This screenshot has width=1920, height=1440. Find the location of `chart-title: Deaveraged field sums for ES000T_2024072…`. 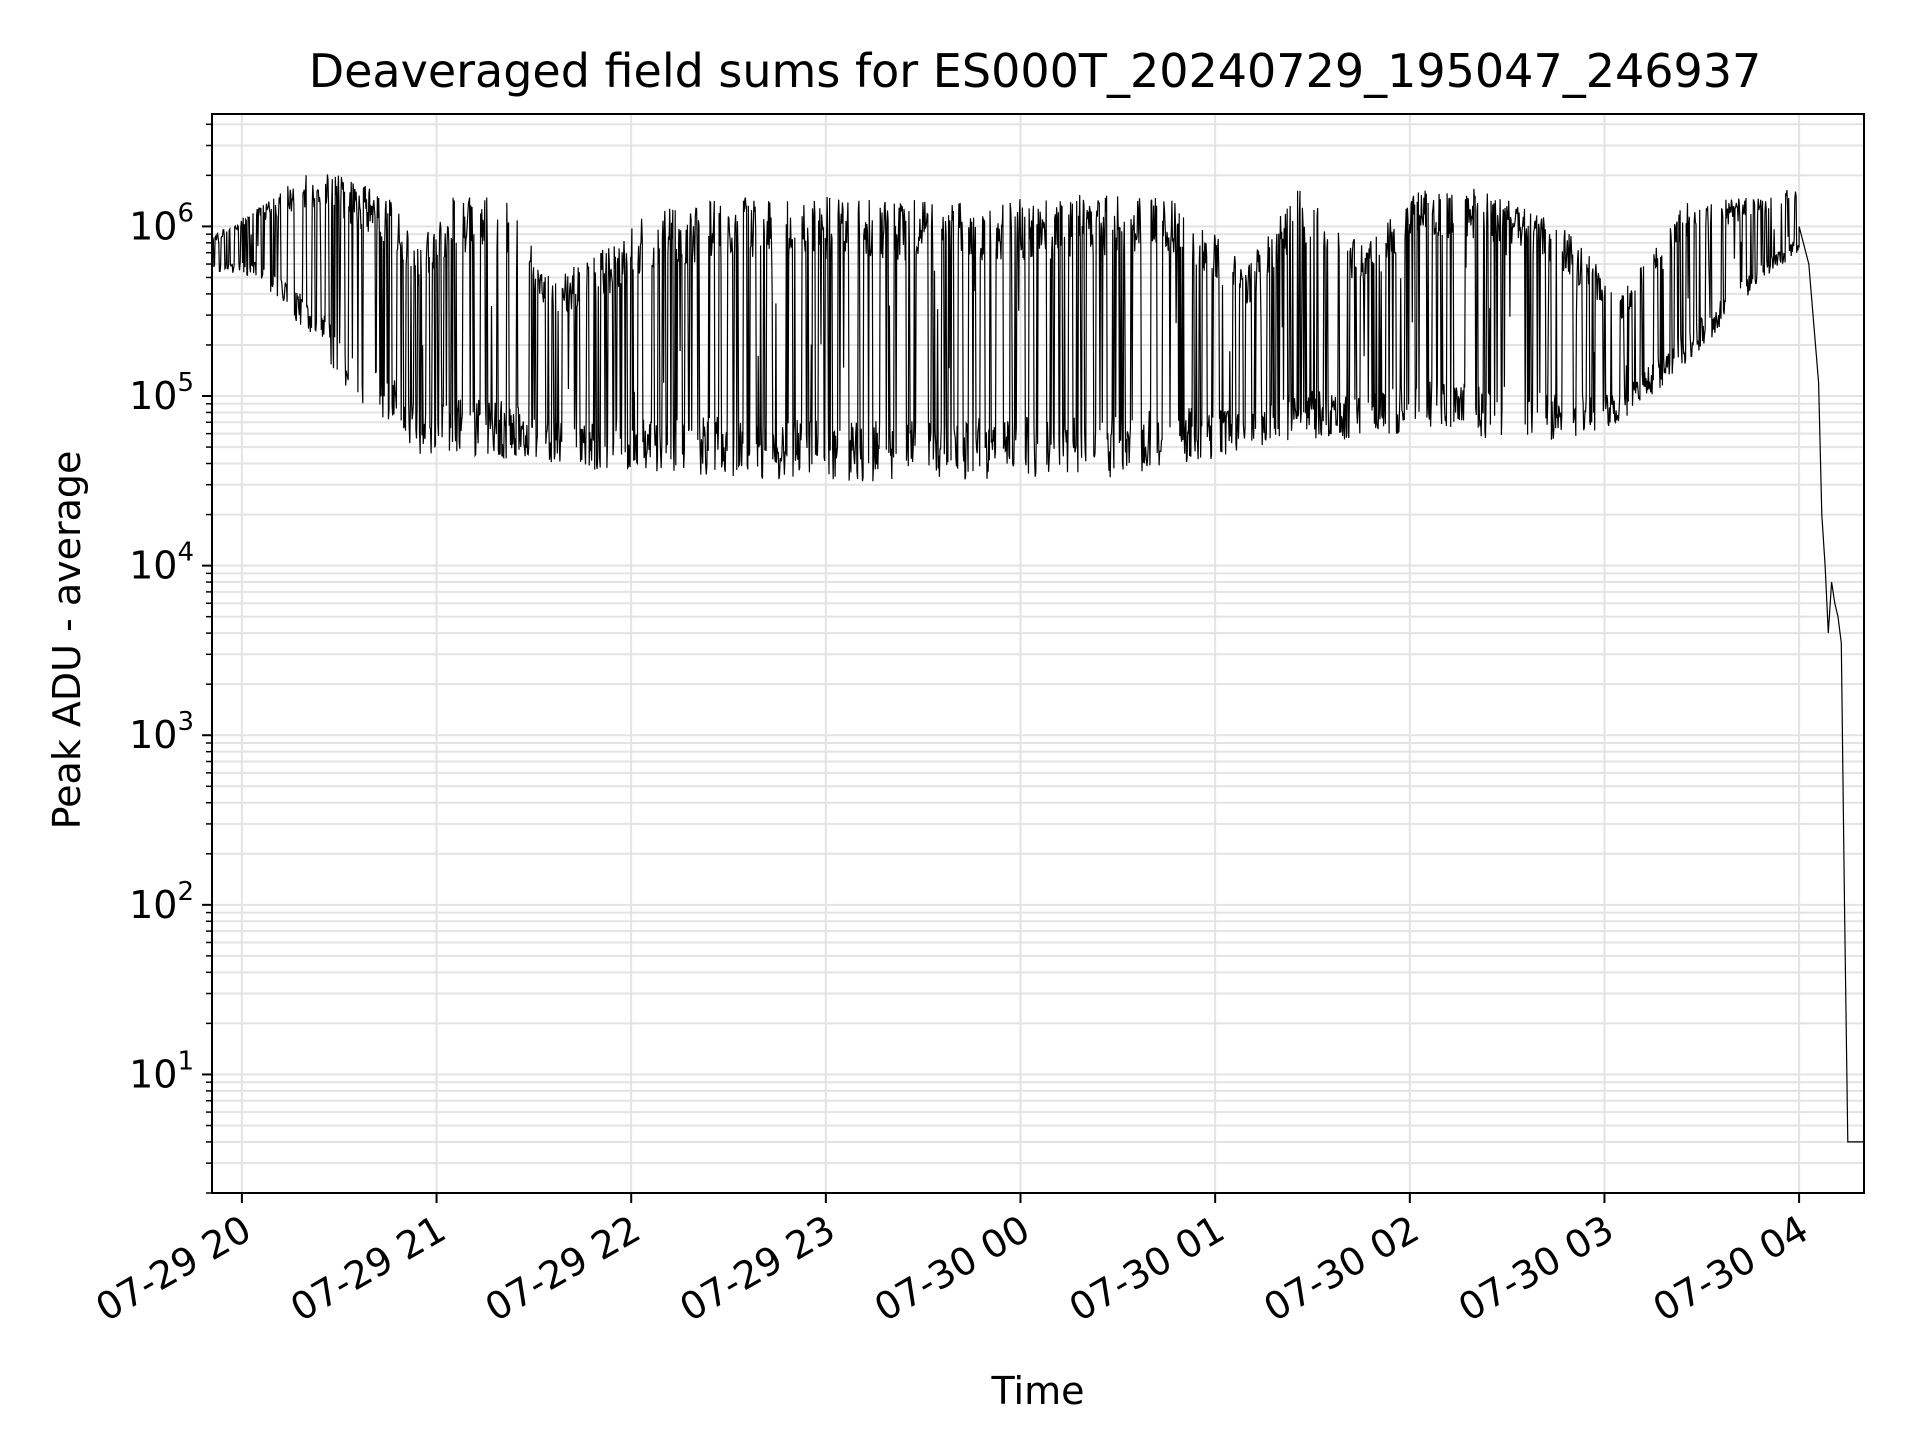

chart-title: Deaveraged field sums for ES000T_2024072… is located at coordinates (1035, 71).